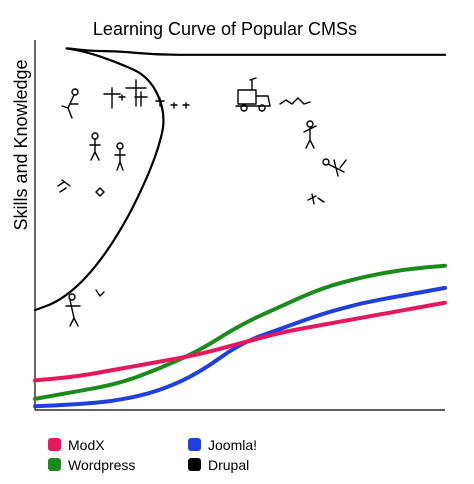 This screenshot has width=474, height=484. Describe the element at coordinates (146, 94) in the screenshot. I see `grave-cross-icon` at that location.